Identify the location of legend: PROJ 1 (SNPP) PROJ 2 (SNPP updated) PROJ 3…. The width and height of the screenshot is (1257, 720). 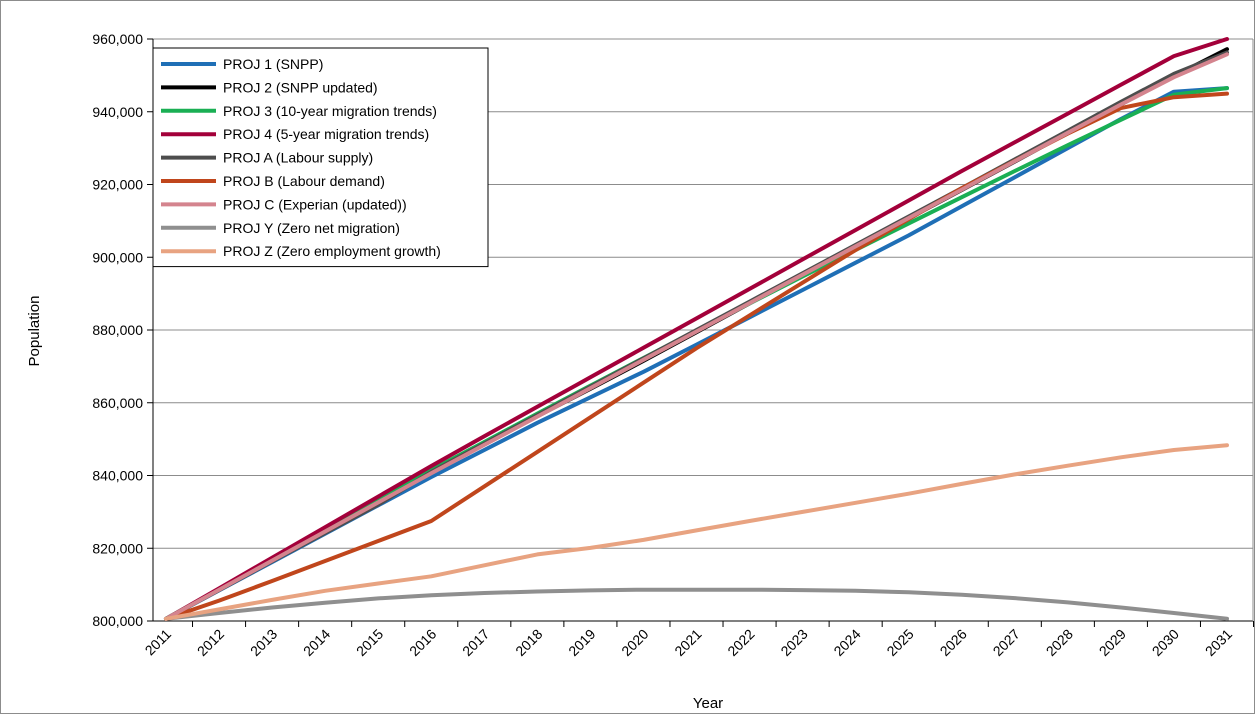
(320, 157).